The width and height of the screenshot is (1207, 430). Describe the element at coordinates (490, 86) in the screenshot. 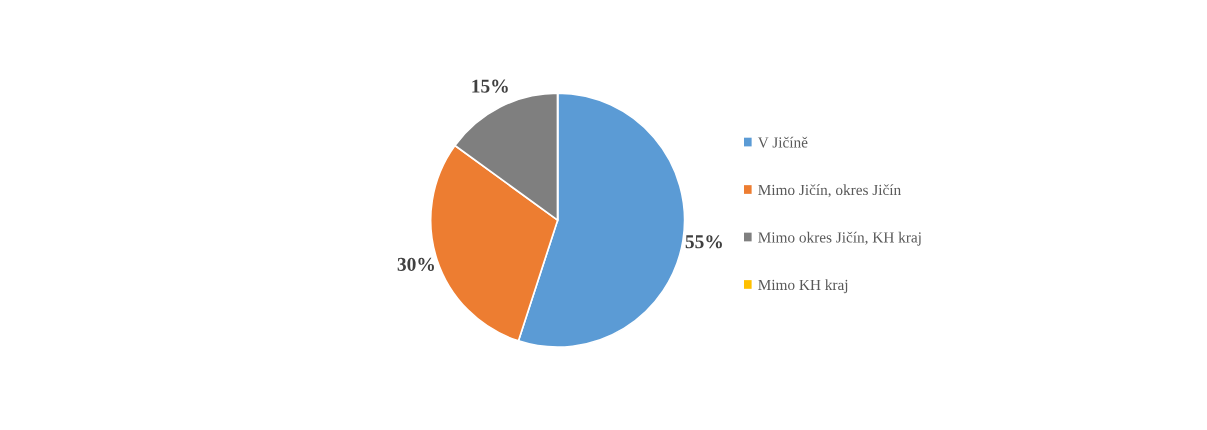

I see `data-label: 15%` at that location.